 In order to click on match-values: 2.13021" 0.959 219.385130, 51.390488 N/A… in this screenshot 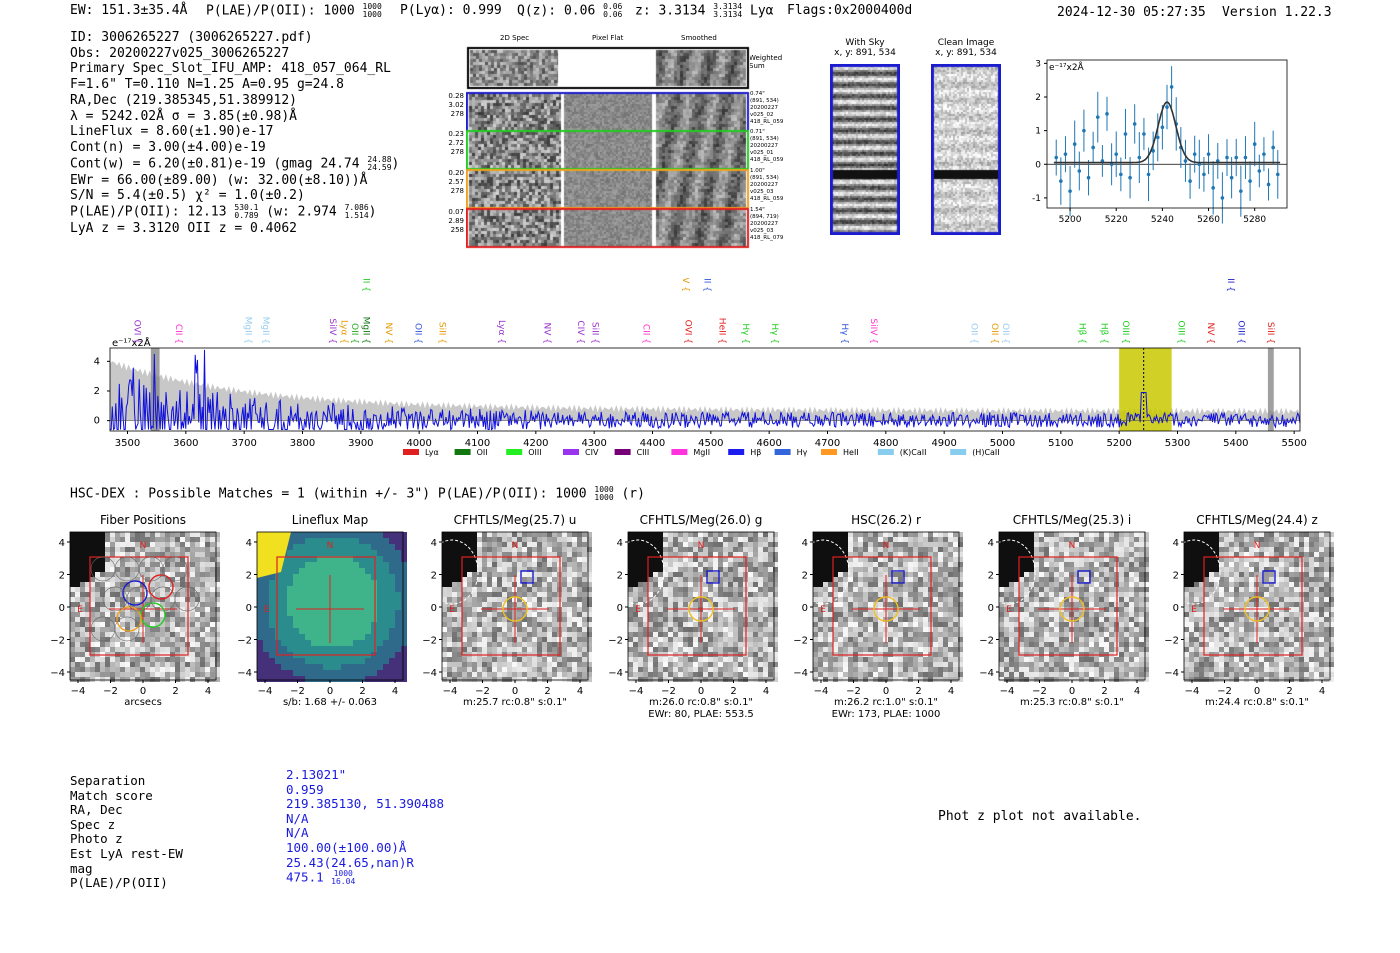, I will do `click(365, 826)`.